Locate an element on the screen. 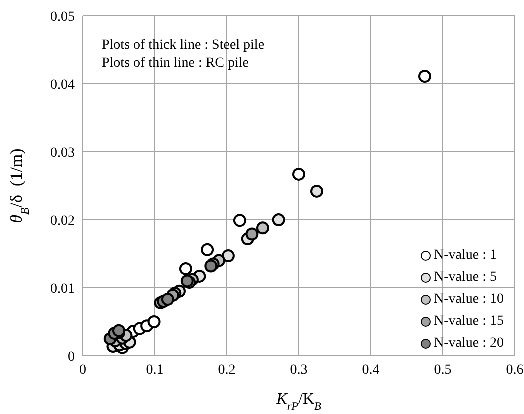  y-tick-label: 0.02 is located at coordinates (62, 221).